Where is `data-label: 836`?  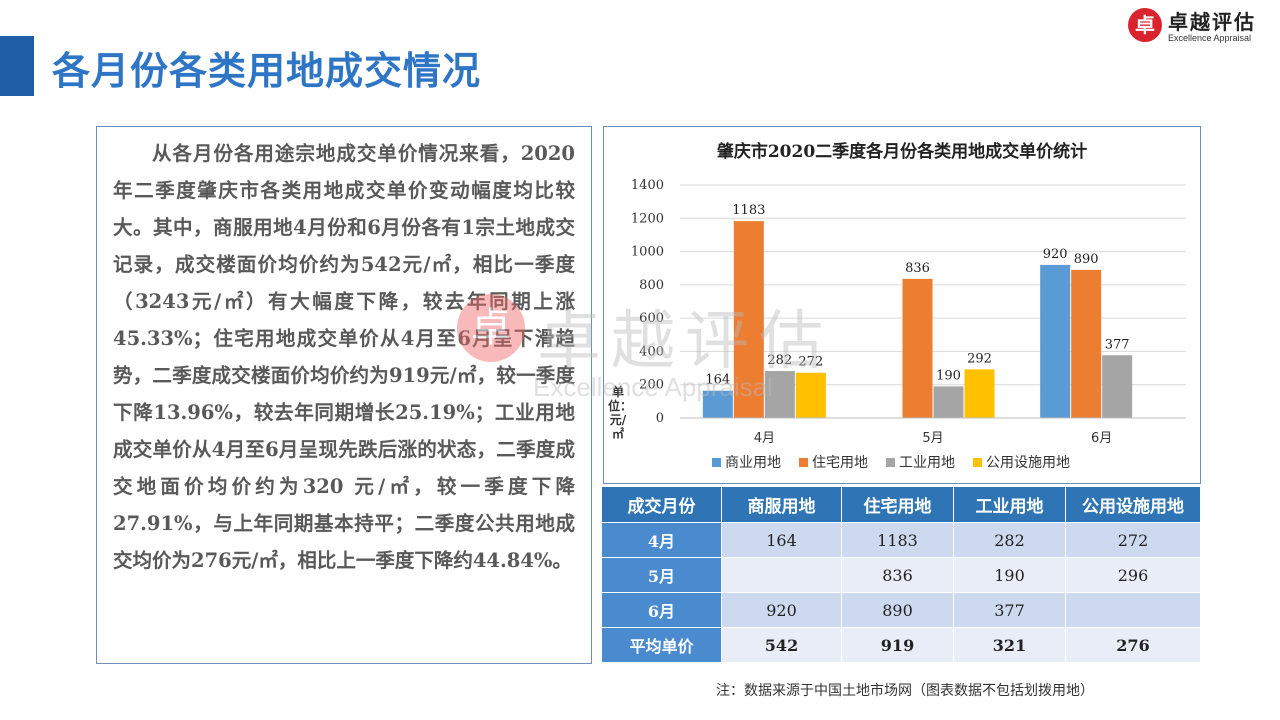 data-label: 836 is located at coordinates (917, 268).